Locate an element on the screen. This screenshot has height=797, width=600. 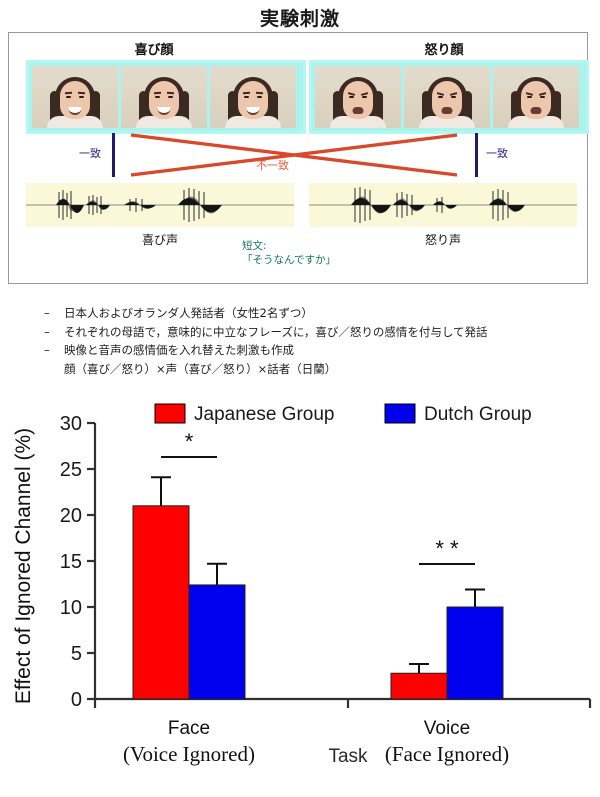
chart-legend: Japanese Group Dutch Group is located at coordinates (343, 414).